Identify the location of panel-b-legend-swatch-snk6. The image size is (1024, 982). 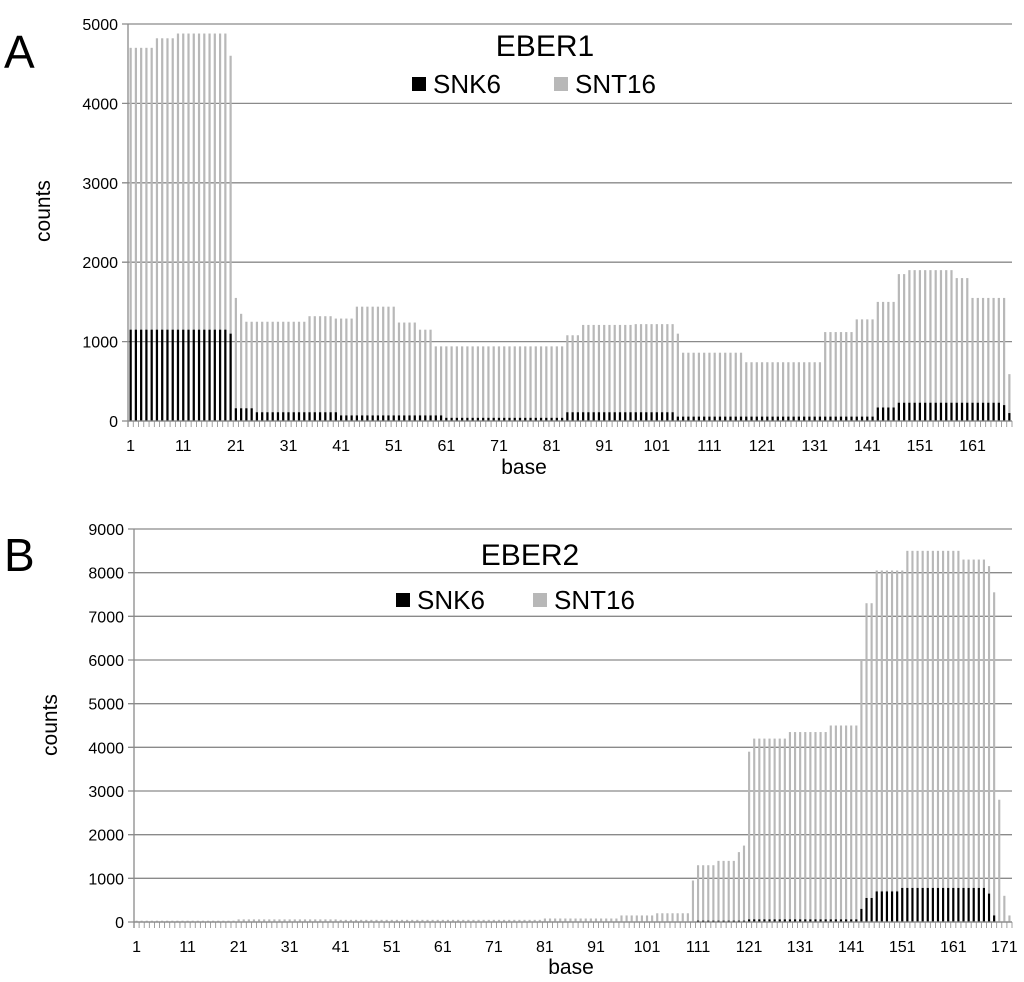
(403, 600).